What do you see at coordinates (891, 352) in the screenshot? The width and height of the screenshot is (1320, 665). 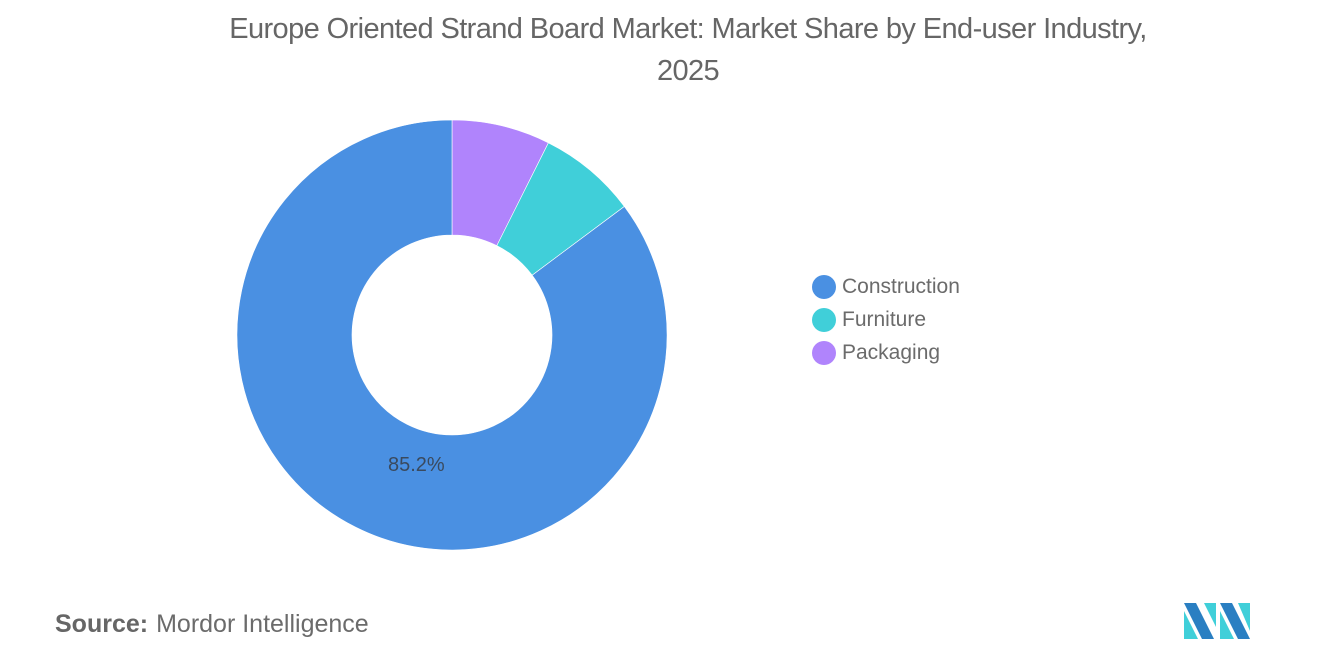 I see `legend-label: Packaging` at bounding box center [891, 352].